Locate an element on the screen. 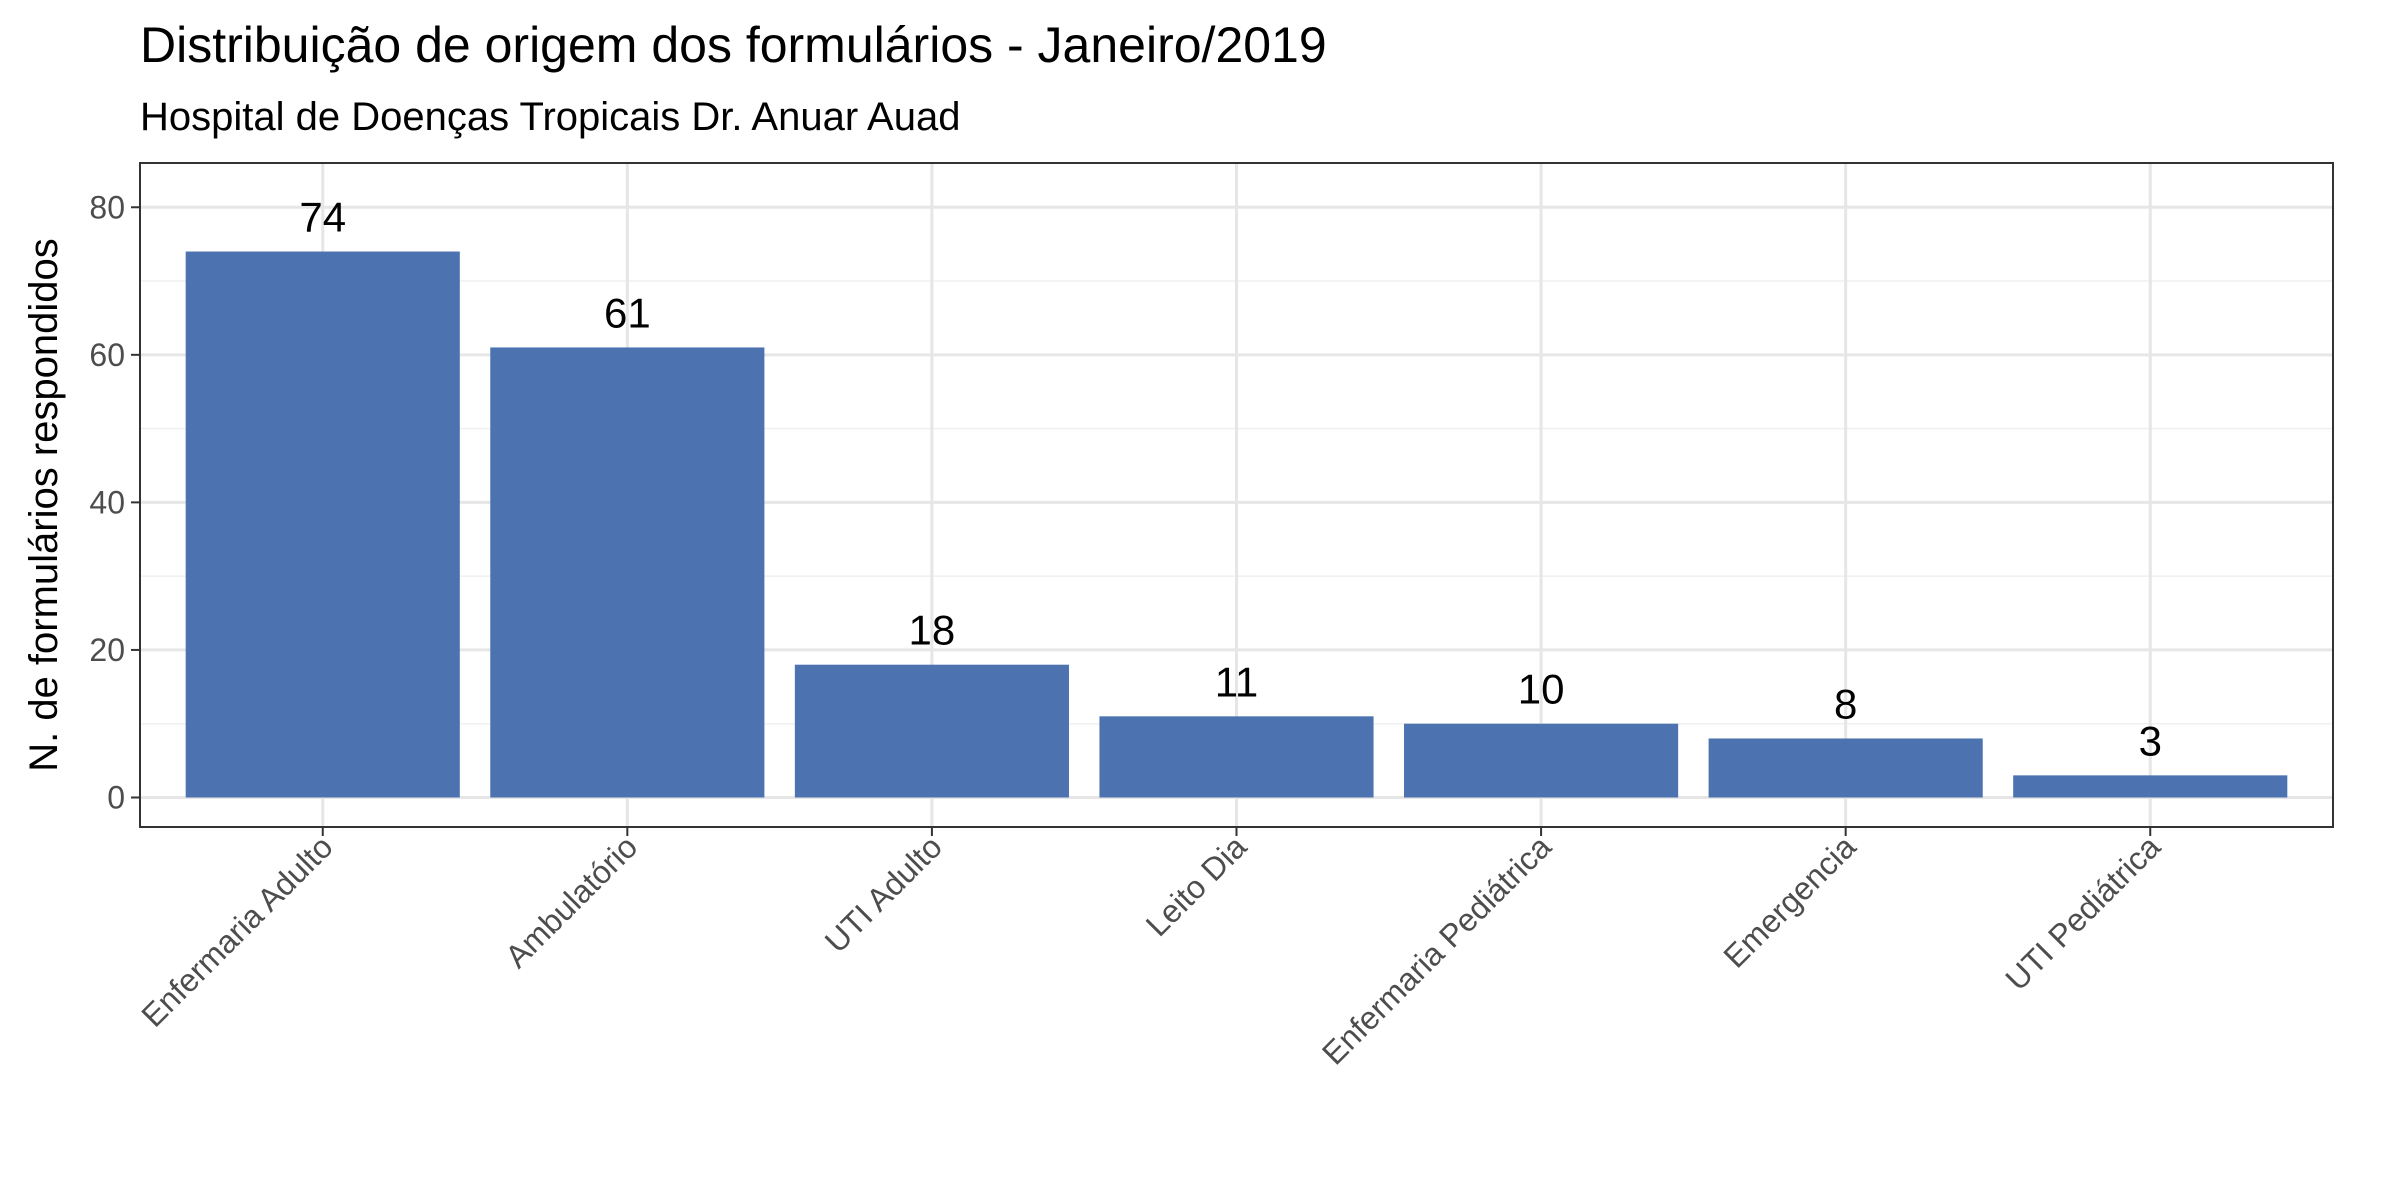 The height and width of the screenshot is (1200, 2400). x-tick-label: Emergencia is located at coordinates (1789, 901).